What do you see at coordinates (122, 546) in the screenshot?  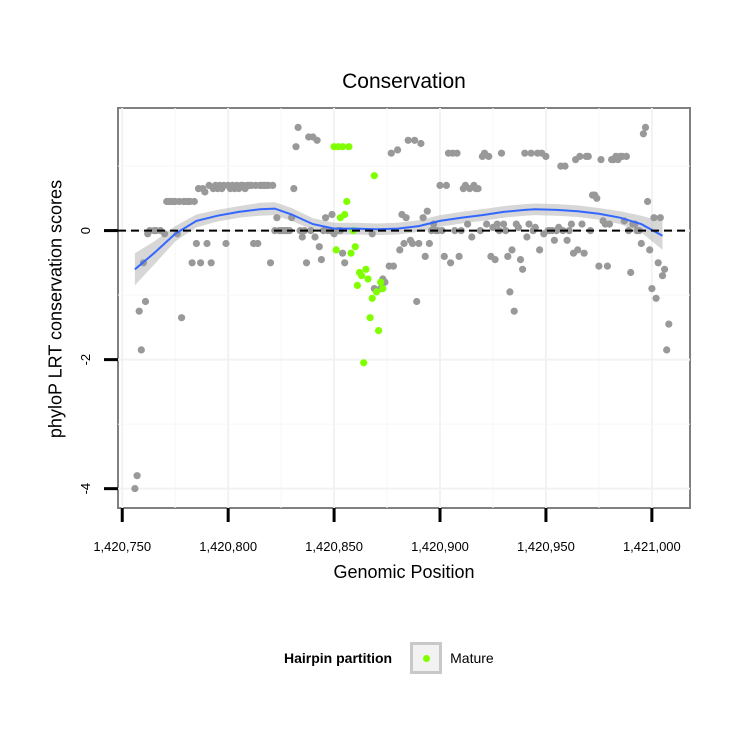 I see `x-tick-label: 1,420,750` at bounding box center [122, 546].